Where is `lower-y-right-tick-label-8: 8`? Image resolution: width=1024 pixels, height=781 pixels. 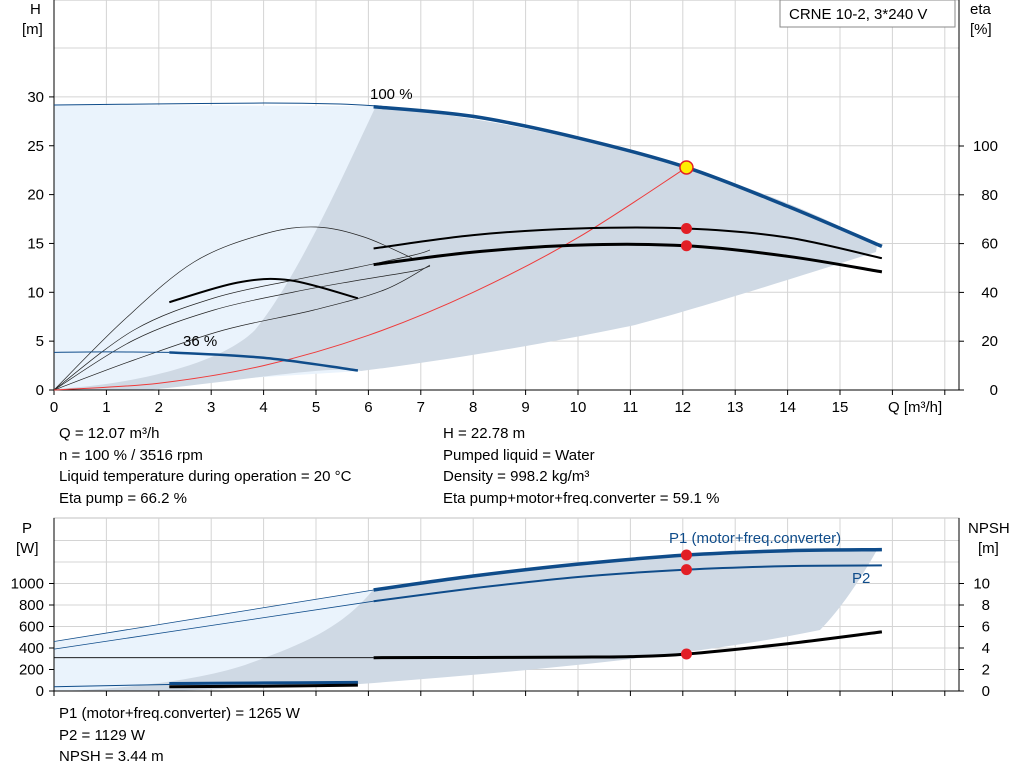
lower-y-right-tick-label-8: 8 is located at coordinates (986, 605).